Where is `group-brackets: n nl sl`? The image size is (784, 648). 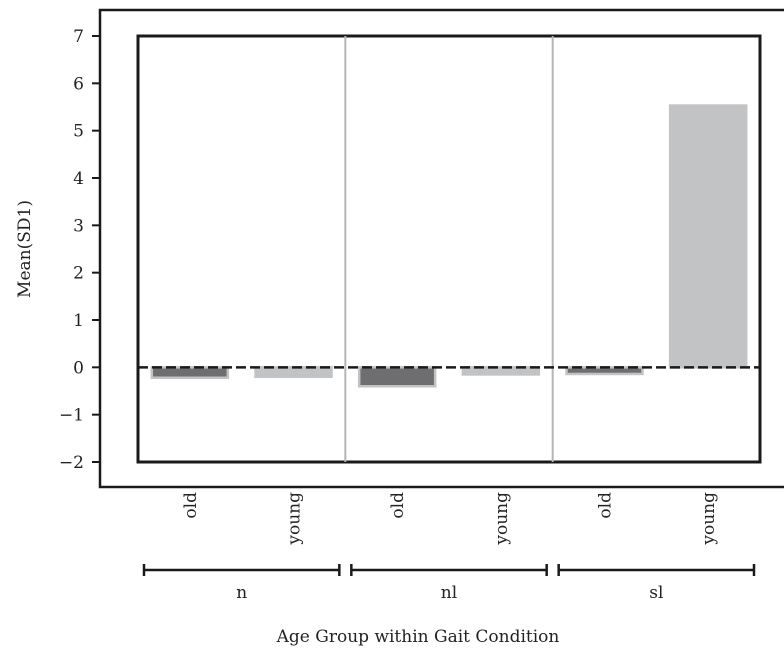
group-brackets: n nl sl is located at coordinates (449, 583).